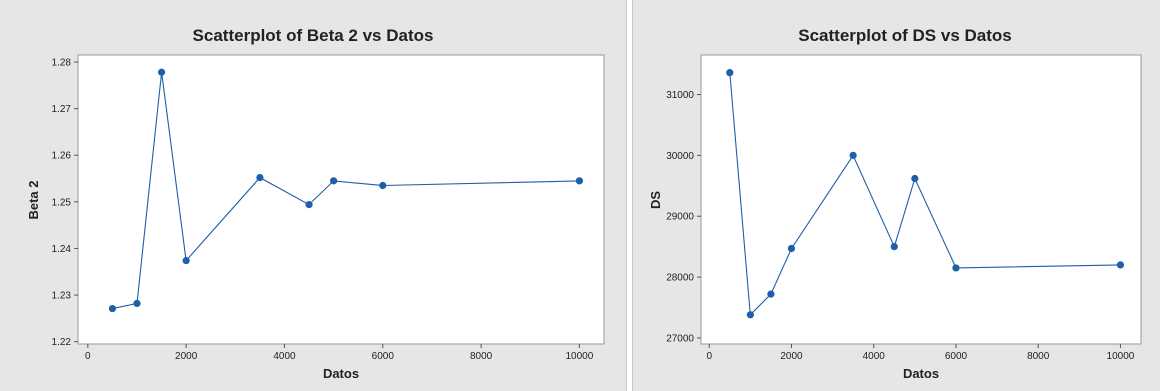 The height and width of the screenshot is (391, 1160). Describe the element at coordinates (62, 296) in the screenshot. I see `y-tick-label: 1.23` at that location.